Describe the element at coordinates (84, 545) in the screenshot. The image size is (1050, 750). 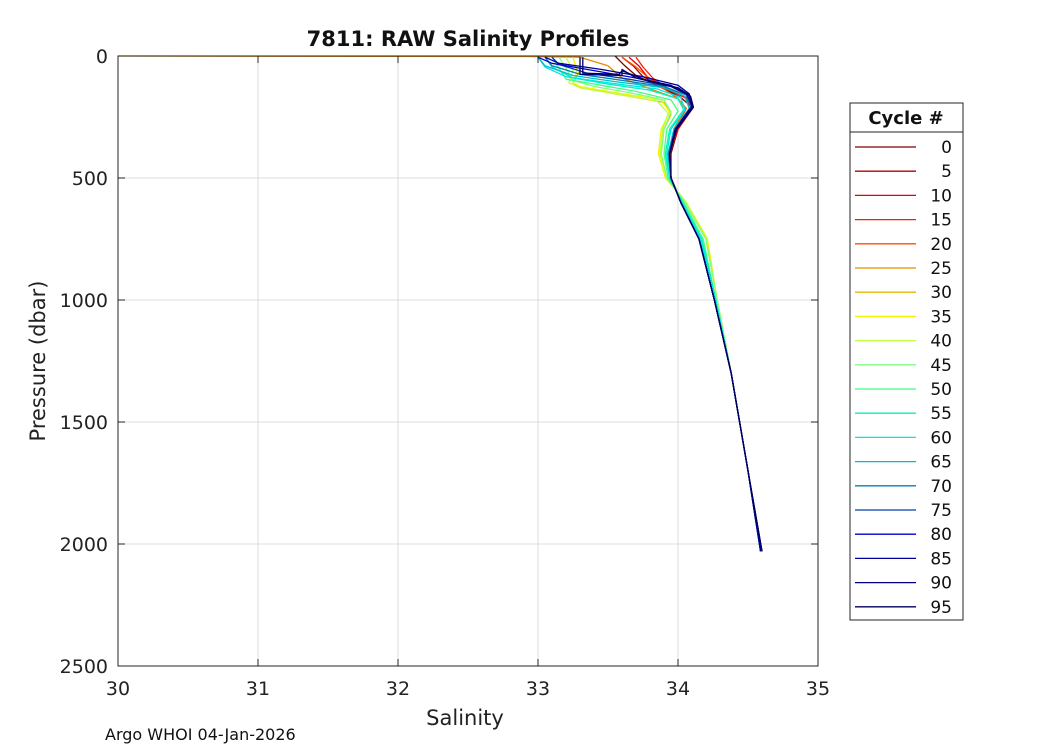
I see `y-tick-label: 2000` at that location.